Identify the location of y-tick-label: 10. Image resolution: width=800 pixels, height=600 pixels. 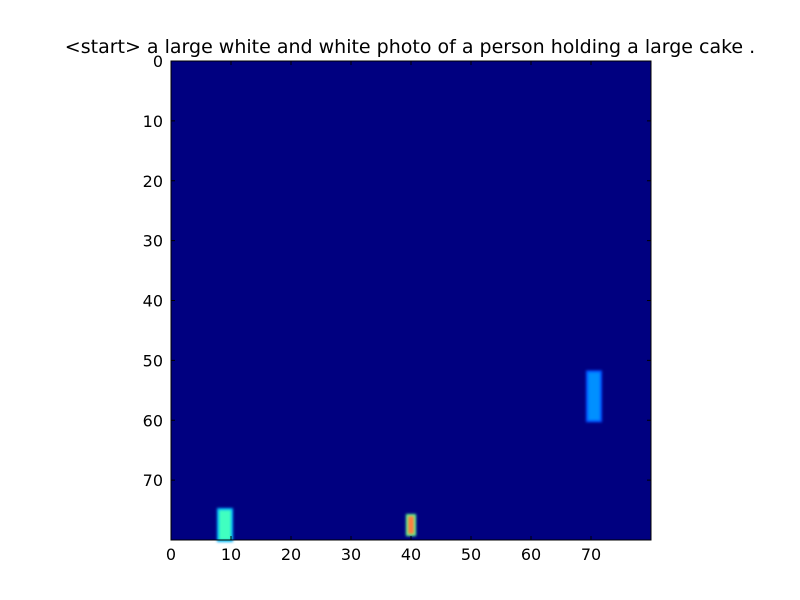
(153, 121).